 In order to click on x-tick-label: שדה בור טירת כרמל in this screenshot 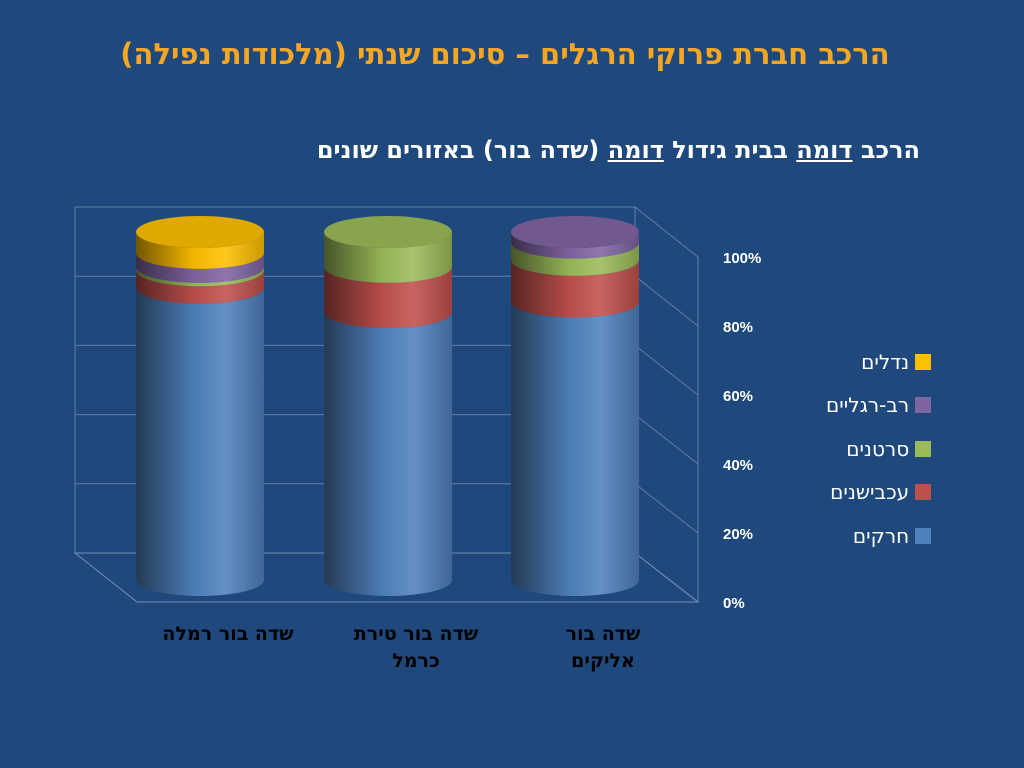, I will do `click(416, 647)`.